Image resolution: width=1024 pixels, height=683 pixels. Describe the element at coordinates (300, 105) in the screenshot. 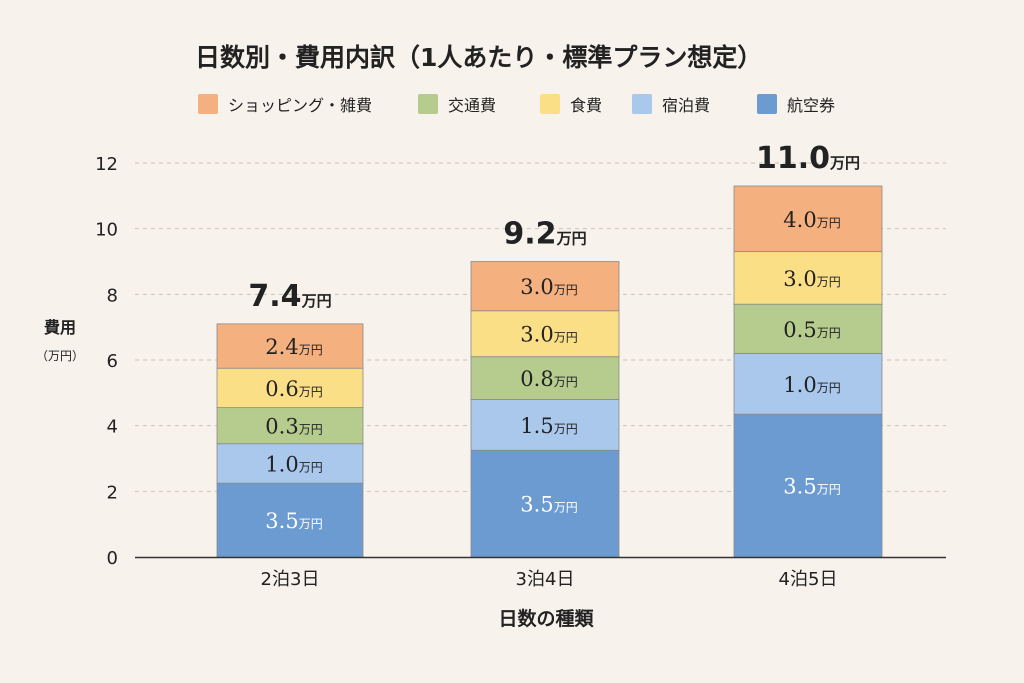

I see `legend-label: ショッピング・雑費` at that location.